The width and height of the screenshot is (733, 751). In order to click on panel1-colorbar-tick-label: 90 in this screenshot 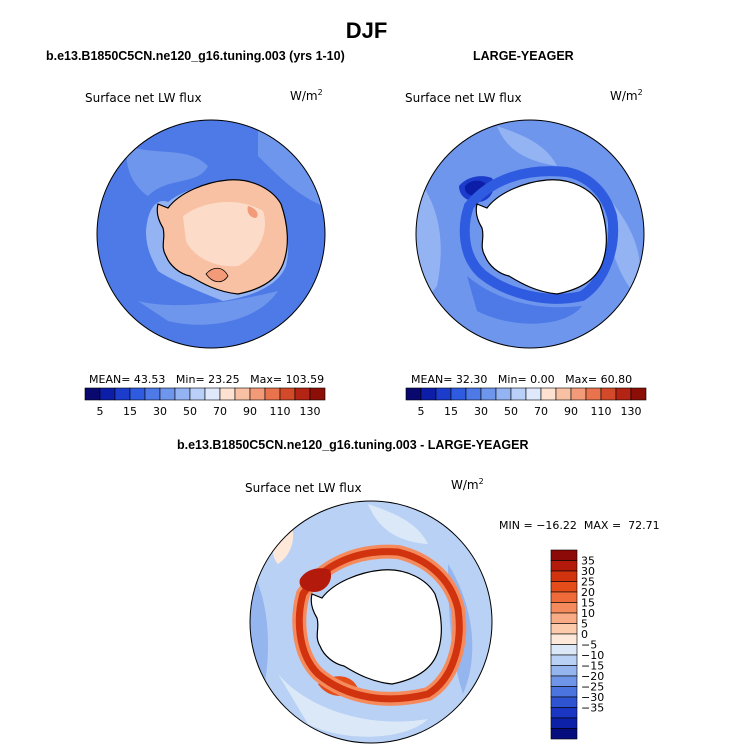, I will do `click(250, 411)`.